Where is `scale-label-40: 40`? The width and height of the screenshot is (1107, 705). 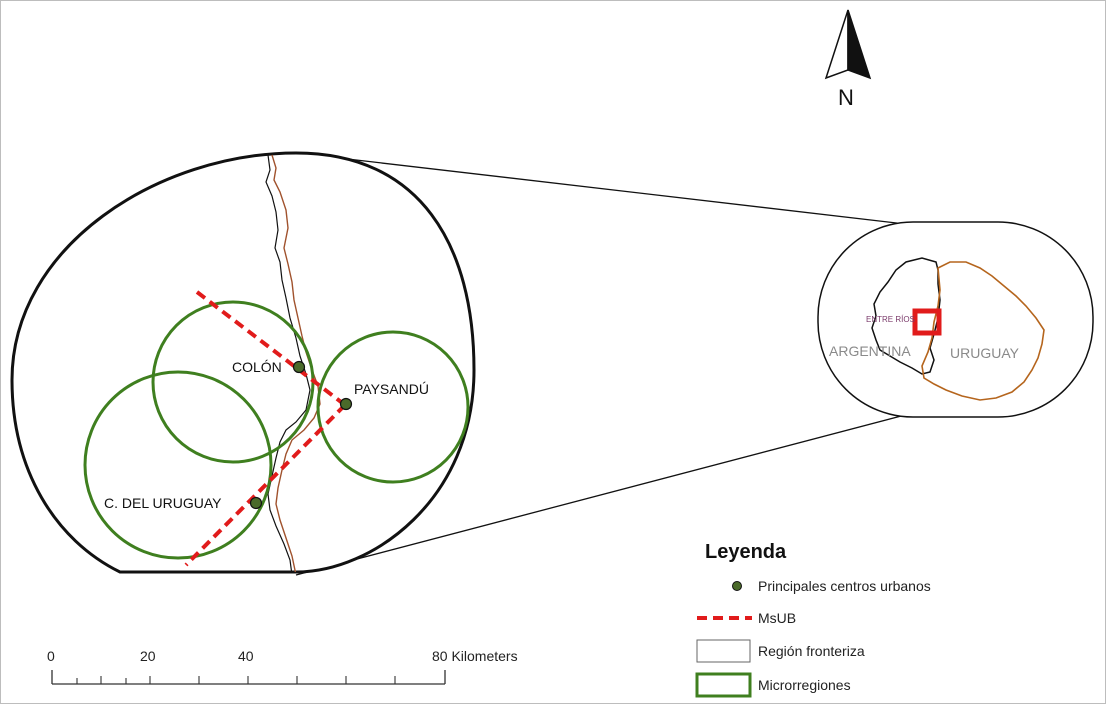
scale-label-40: 40 is located at coordinates (246, 656).